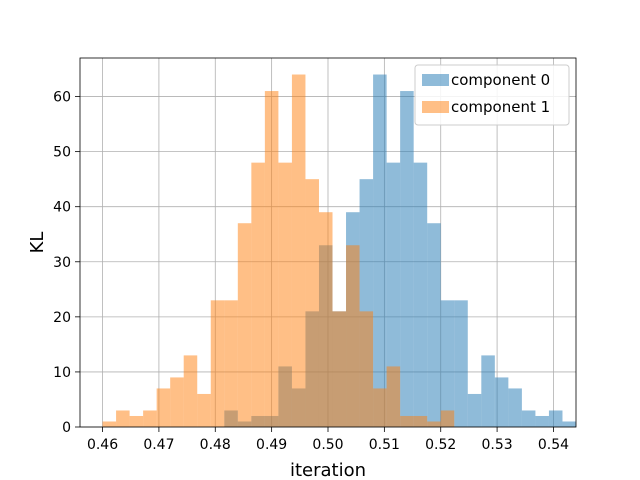  Describe the element at coordinates (500, 80) in the screenshot. I see `legend-label: component 0` at that location.